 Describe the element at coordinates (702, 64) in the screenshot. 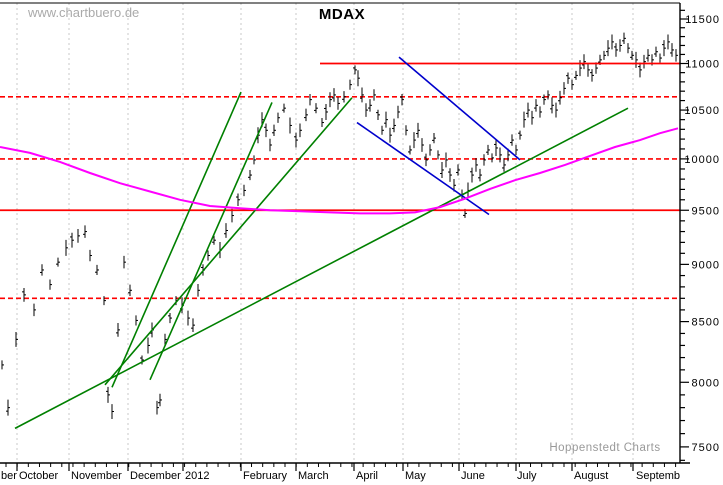

I see `y-tick-label: 11000` at that location.